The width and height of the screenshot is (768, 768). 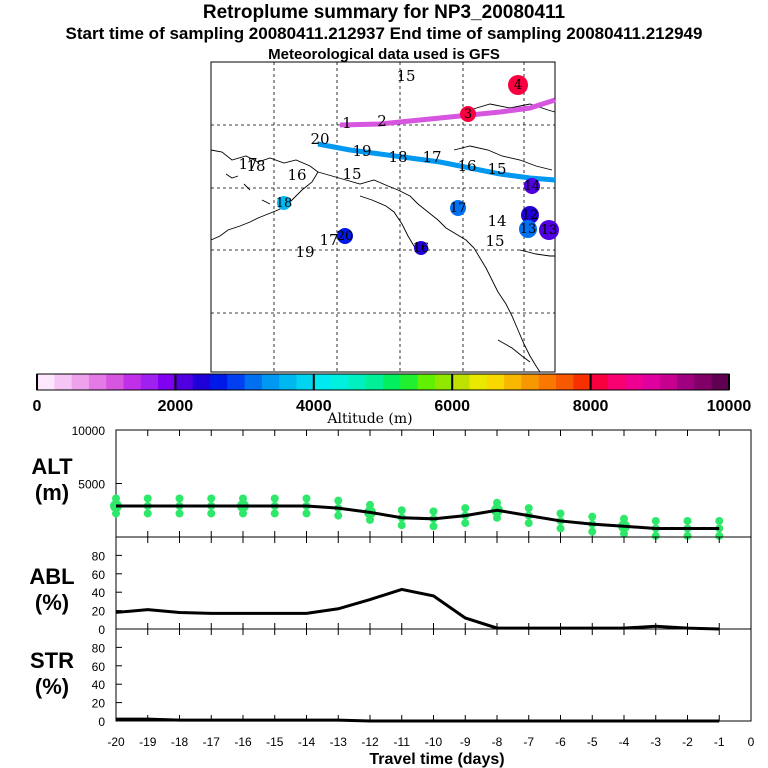 What do you see at coordinates (52, 492) in the screenshot?
I see `alt-panel-units: (m)` at bounding box center [52, 492].